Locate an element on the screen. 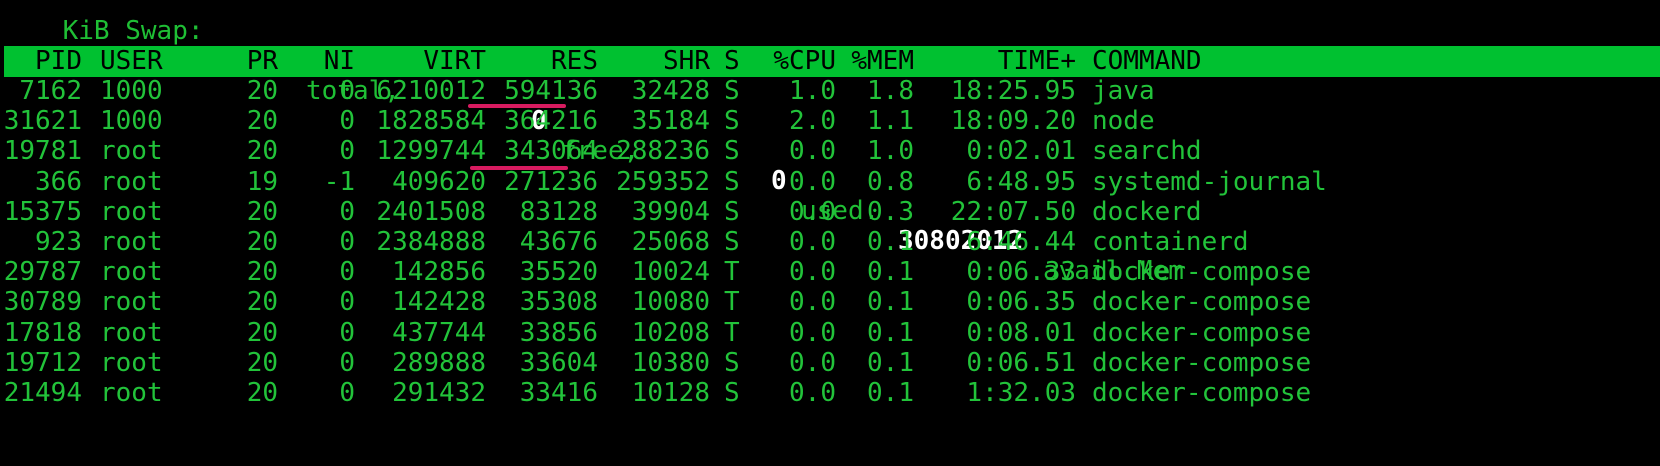 The height and width of the screenshot is (466, 1660). process-cell-time: 1:32.03 is located at coordinates (1021, 393).